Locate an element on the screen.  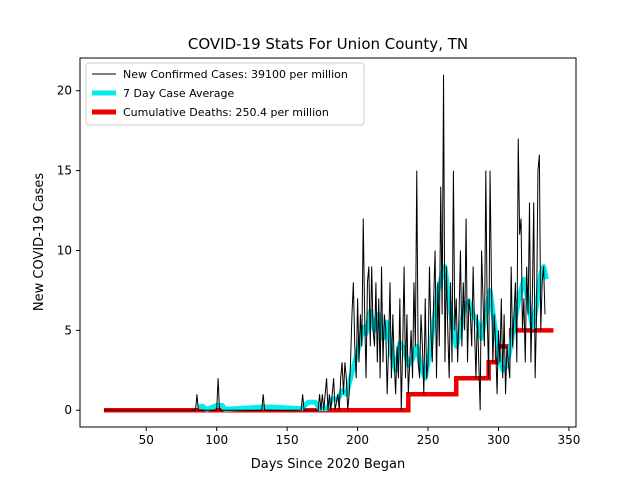
y-tick-label: 20 is located at coordinates (64, 91).